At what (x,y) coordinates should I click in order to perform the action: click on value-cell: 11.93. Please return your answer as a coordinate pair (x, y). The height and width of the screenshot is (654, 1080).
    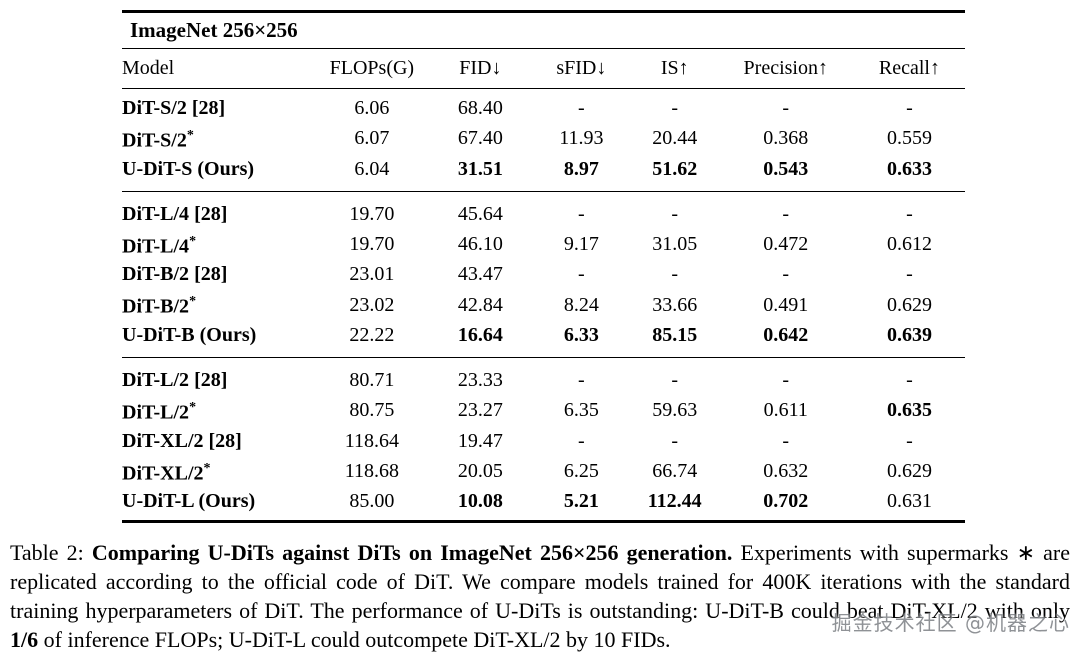
    Looking at the image, I should click on (581, 138).